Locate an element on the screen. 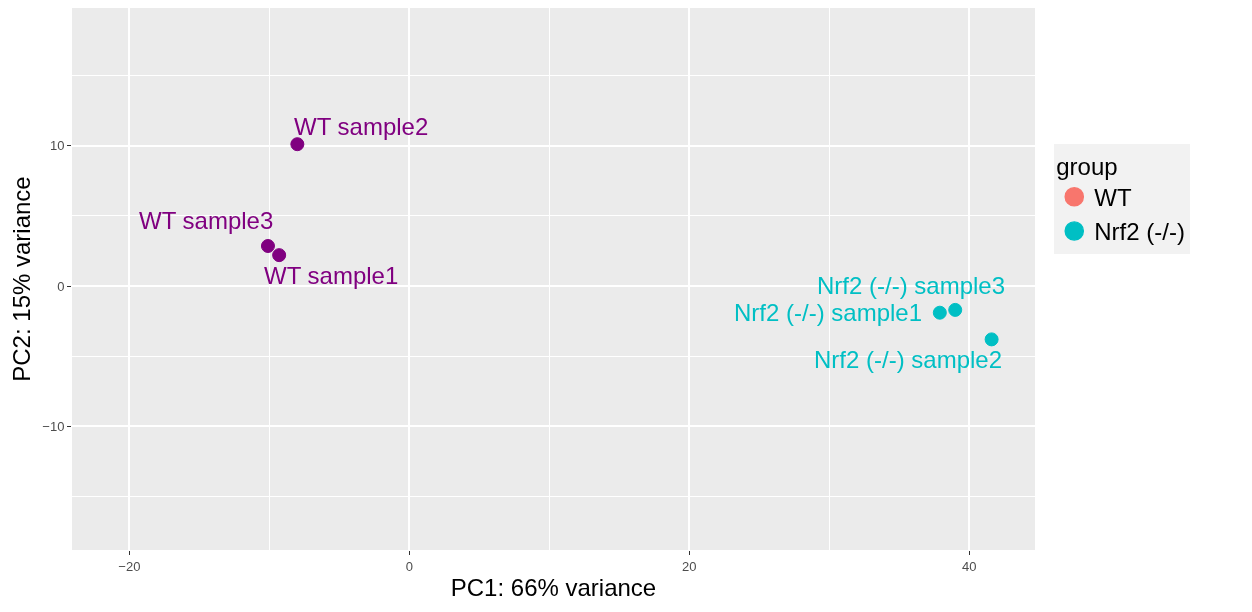  legend-title: group is located at coordinates (1087, 166).